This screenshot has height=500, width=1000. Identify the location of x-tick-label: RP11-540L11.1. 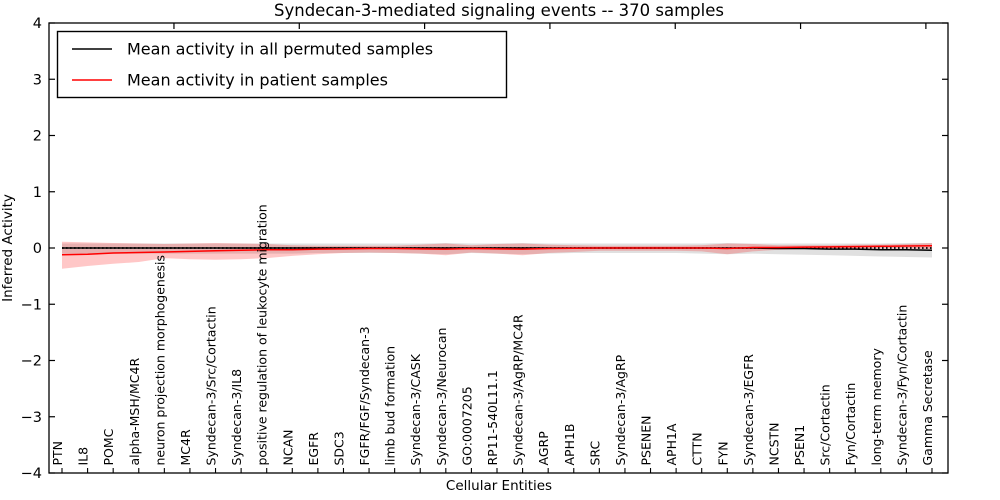
(492, 417).